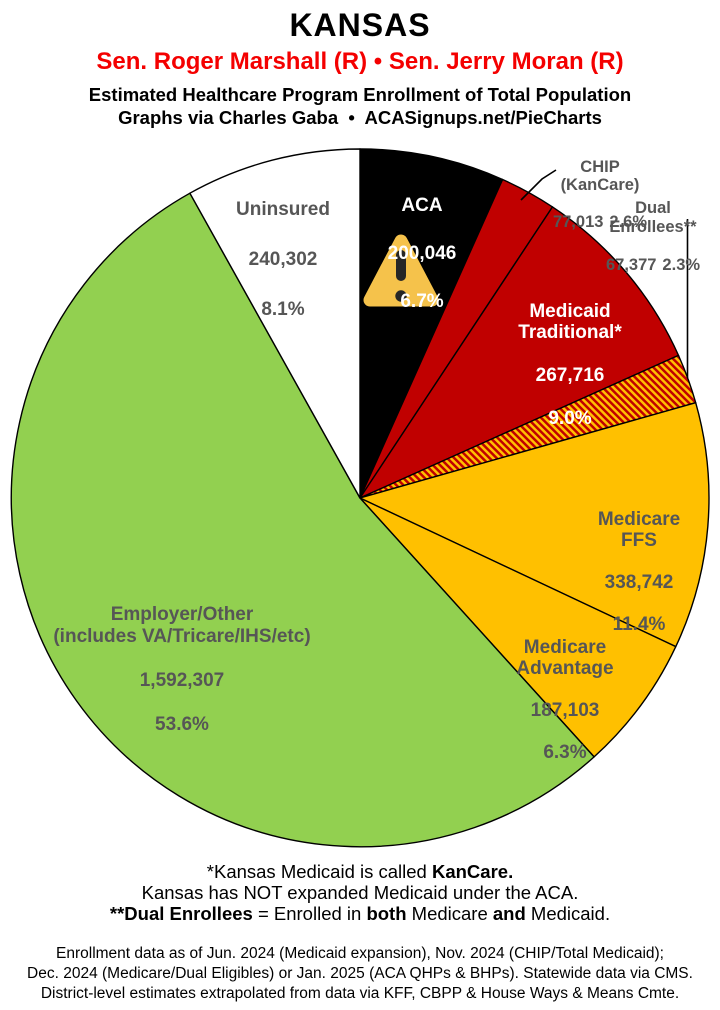  Describe the element at coordinates (681, 265) in the screenshot. I see `slice-percent: 2.3%` at that location.